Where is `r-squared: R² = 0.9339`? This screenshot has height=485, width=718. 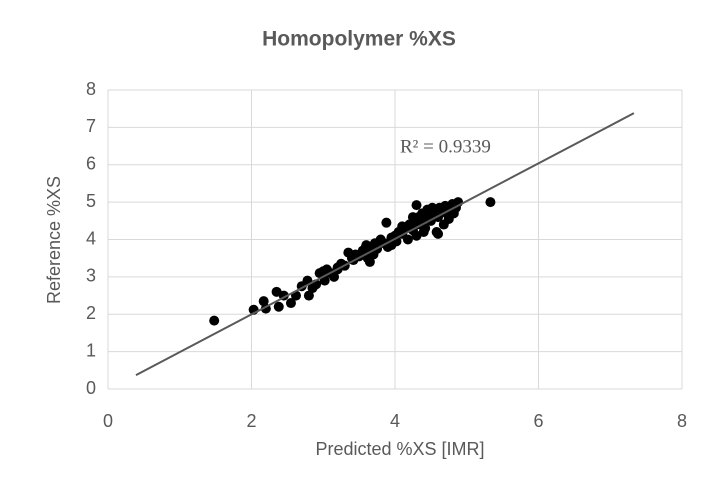
r-squared: R² = 0.9339 is located at coordinates (445, 146).